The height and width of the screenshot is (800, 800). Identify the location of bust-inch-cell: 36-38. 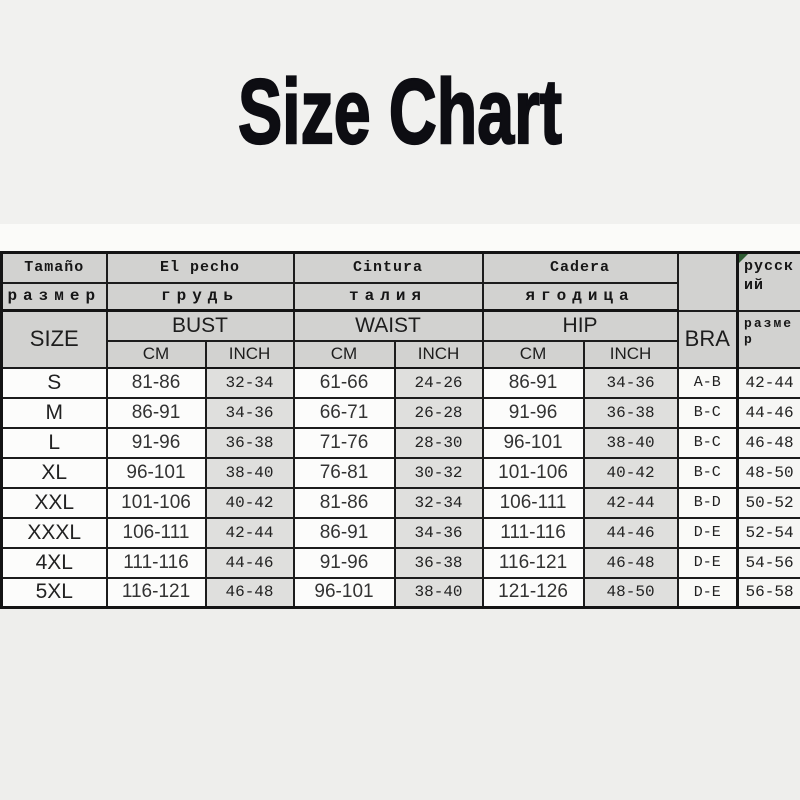
(249, 442).